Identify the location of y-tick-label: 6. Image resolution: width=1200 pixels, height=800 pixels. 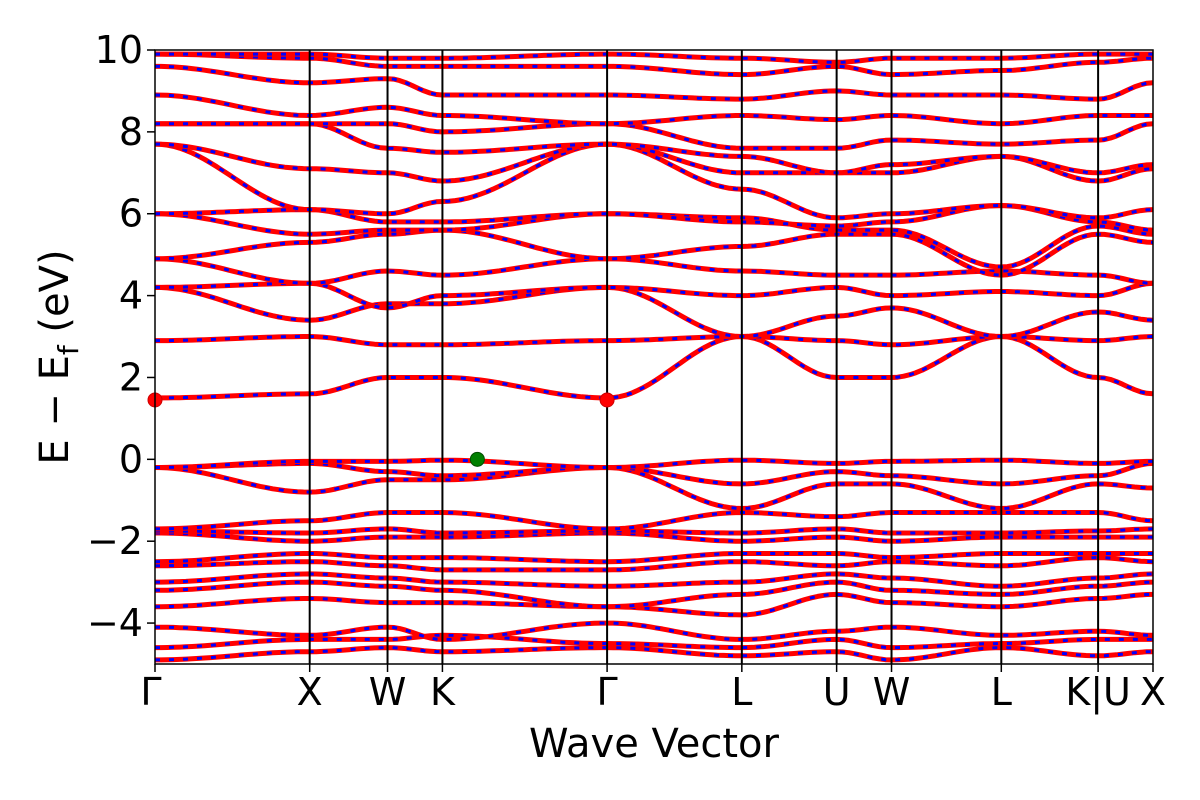
(131, 214).